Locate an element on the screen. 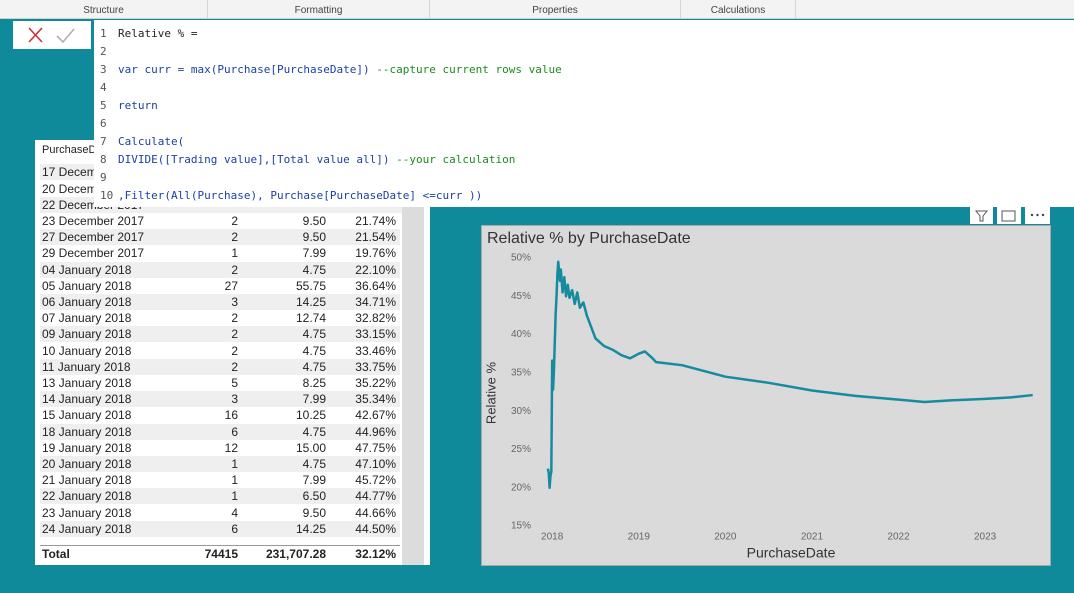 The image size is (1074, 593). cell: 32.82% is located at coordinates (375, 318).